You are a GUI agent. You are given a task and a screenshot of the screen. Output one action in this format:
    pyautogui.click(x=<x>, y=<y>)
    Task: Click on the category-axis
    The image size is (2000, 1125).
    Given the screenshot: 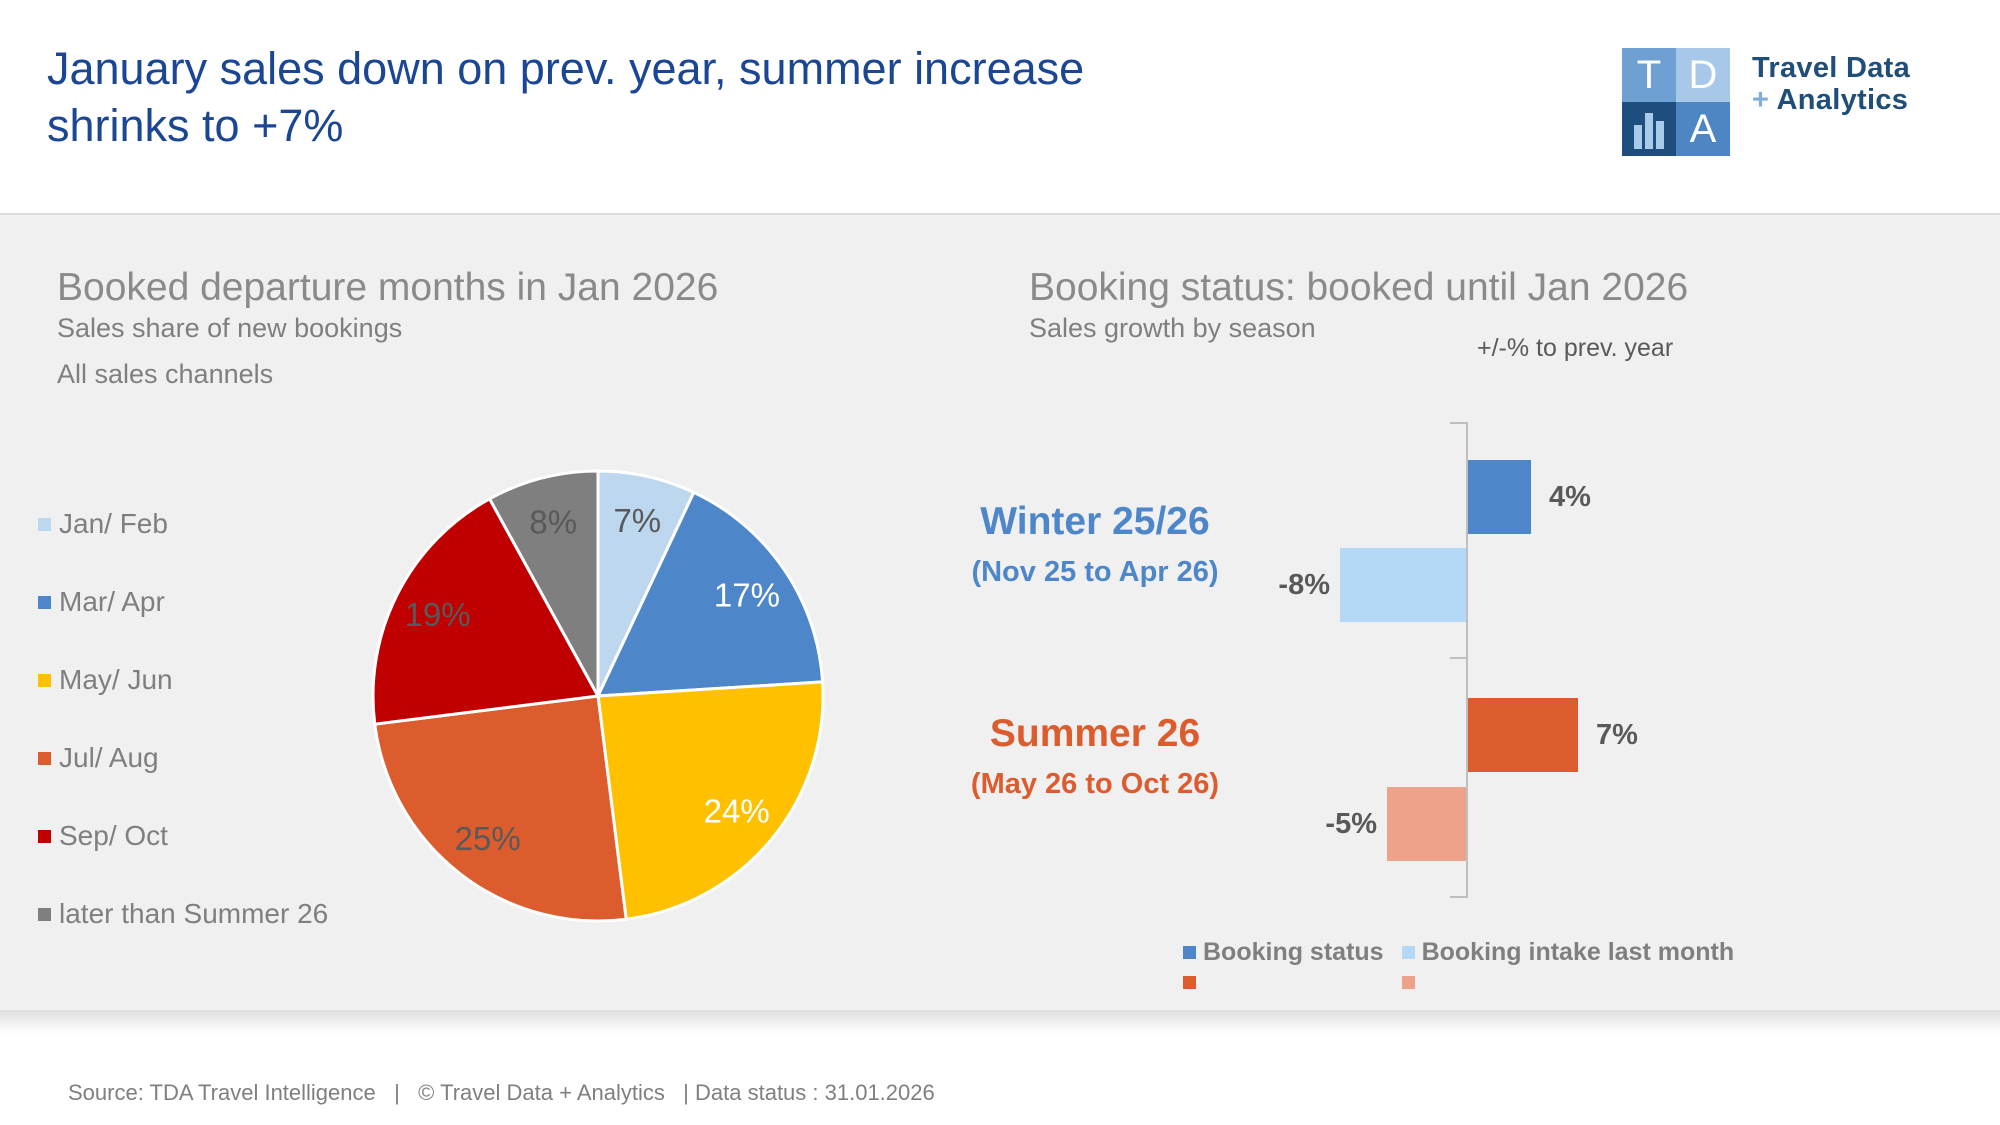 What is the action you would take?
    pyautogui.click(x=1467, y=660)
    